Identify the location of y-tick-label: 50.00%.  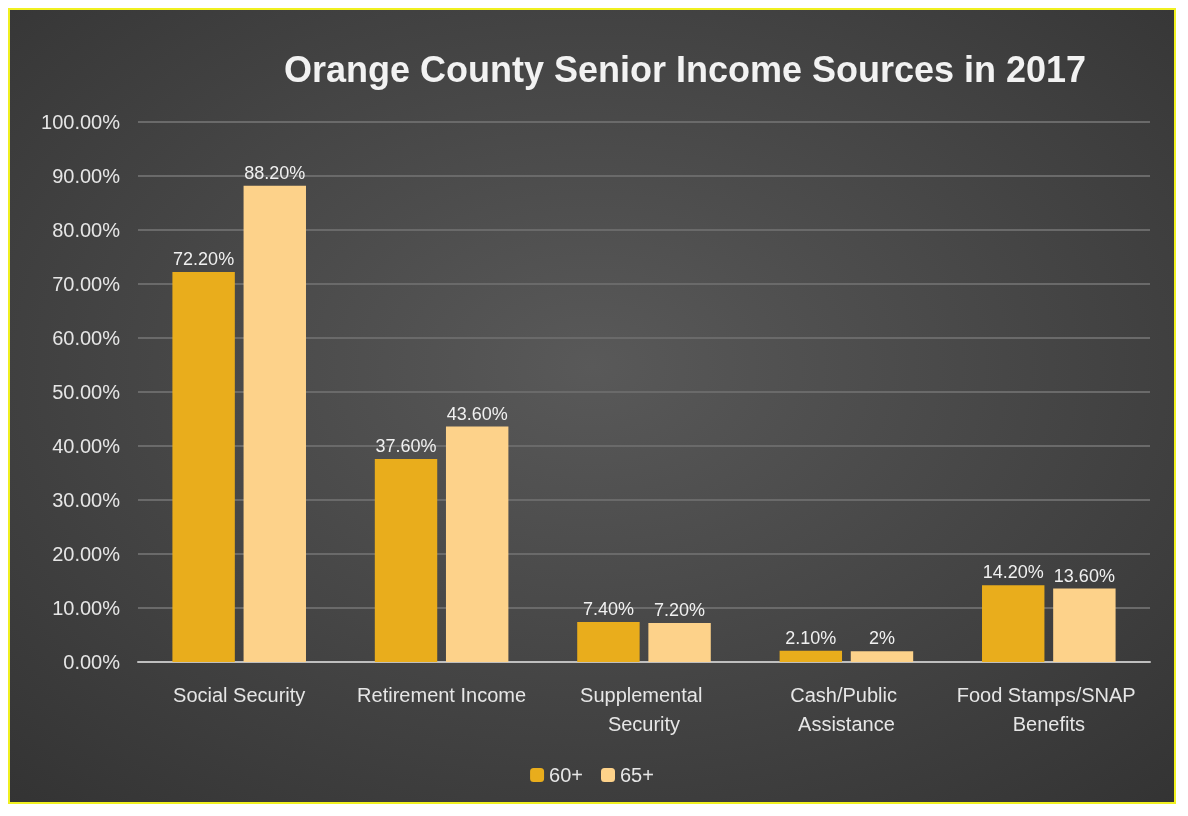
(86, 392).